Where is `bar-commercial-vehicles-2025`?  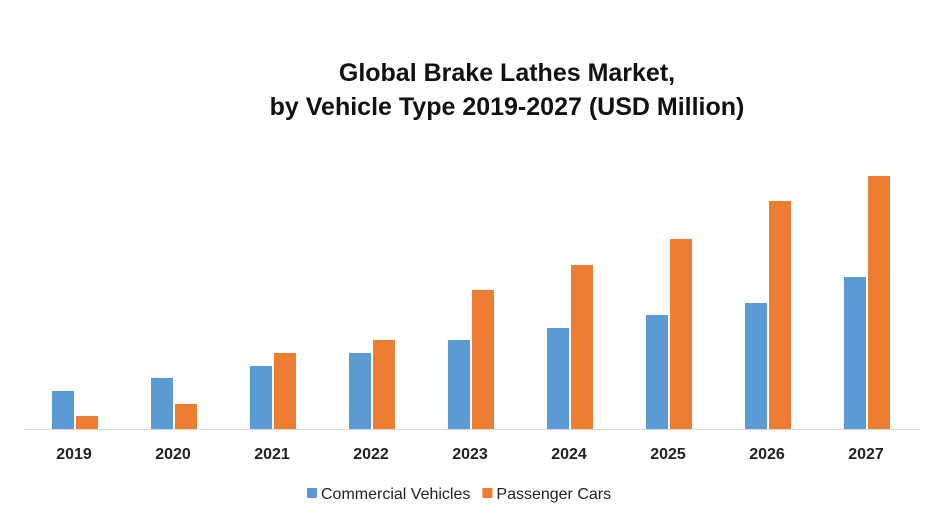
bar-commercial-vehicles-2025 is located at coordinates (657, 372).